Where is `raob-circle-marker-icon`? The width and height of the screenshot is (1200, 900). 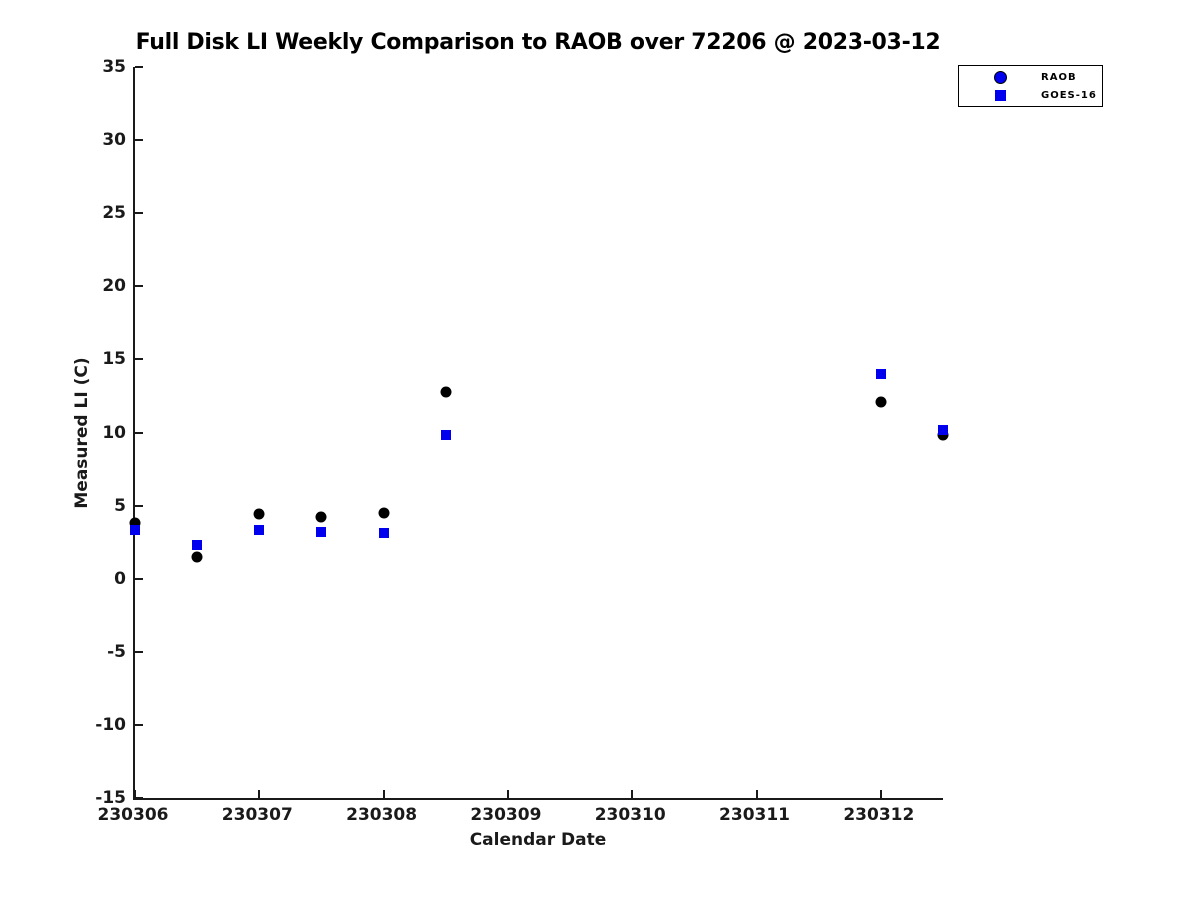
raob-circle-marker-icon is located at coordinates (1000, 77).